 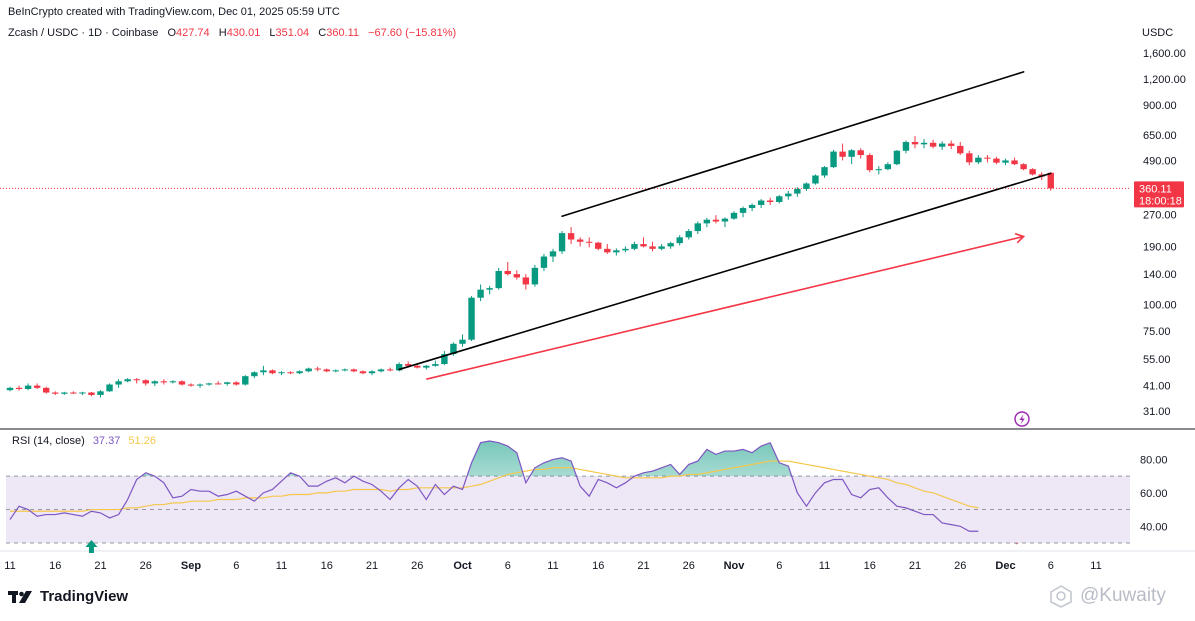 I want to click on channel-upper-line, so click(x=793, y=144).